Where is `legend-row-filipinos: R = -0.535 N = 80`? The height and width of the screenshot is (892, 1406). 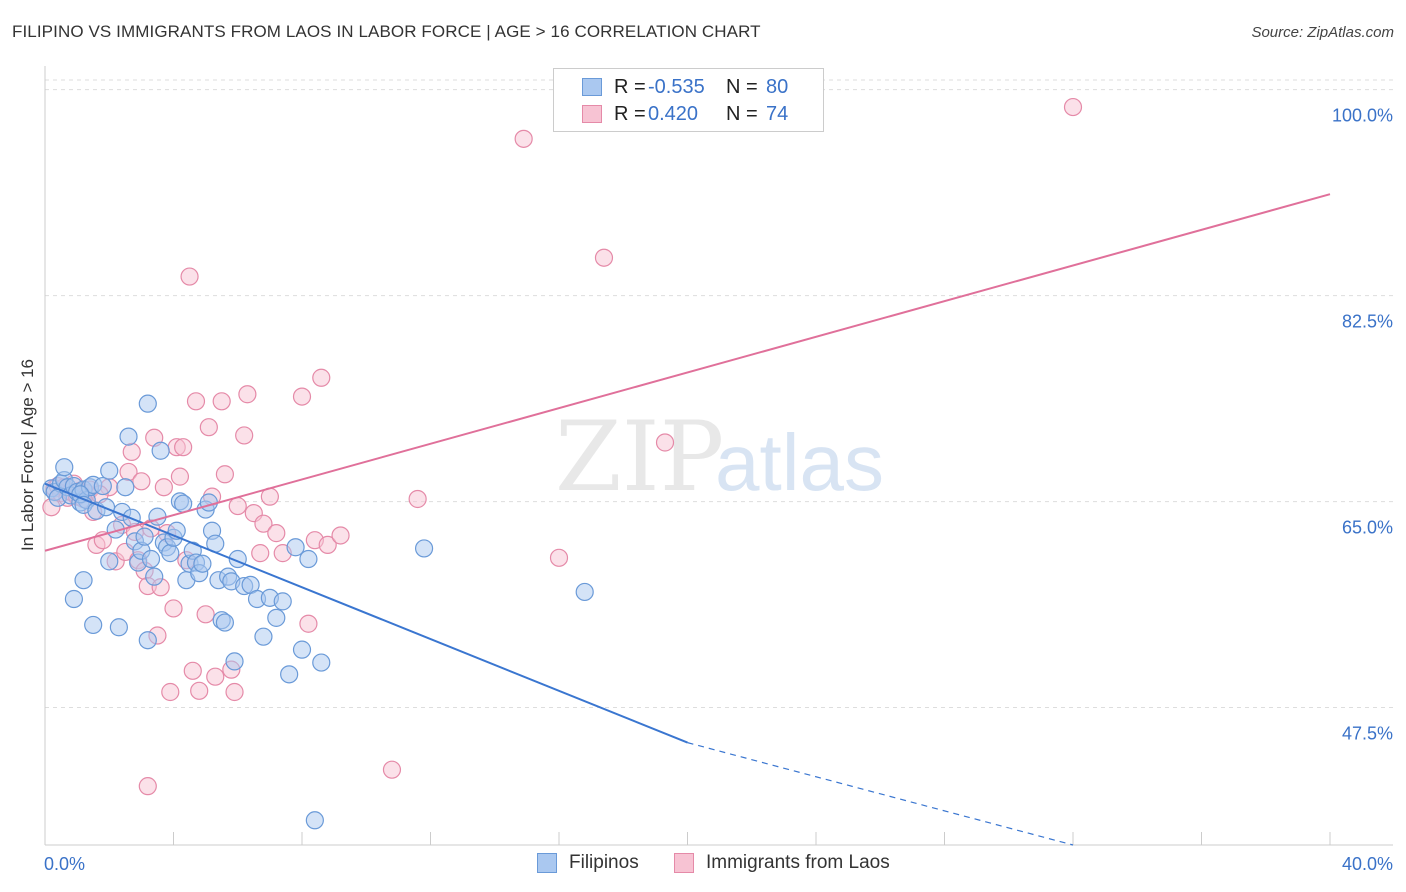
legend-row-filipinos: R = -0.535 N = 80 is located at coordinates (685, 87).